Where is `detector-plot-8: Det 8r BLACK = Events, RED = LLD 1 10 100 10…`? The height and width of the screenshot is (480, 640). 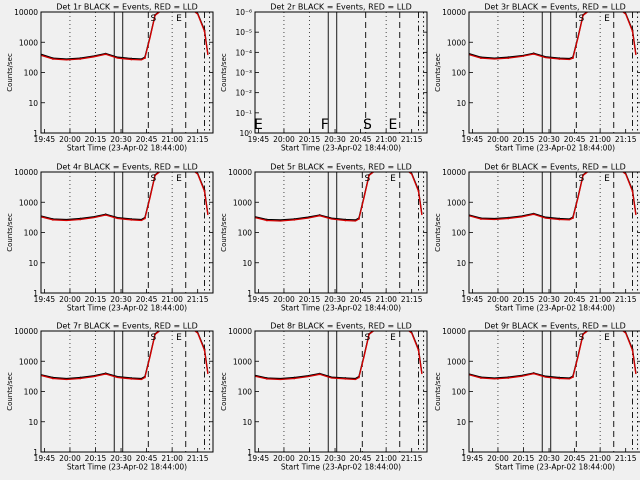
detector-plot-8: Det 8r BLACK = Events, RED = LLD 1 10 100 10… is located at coordinates (324, 397).